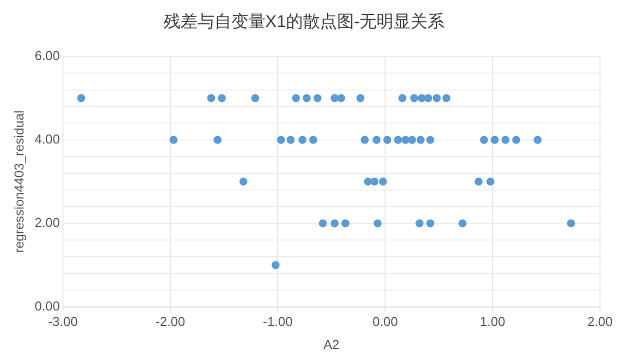  What do you see at coordinates (277, 322) in the screenshot?
I see `x-tick-label: -1.00` at bounding box center [277, 322].